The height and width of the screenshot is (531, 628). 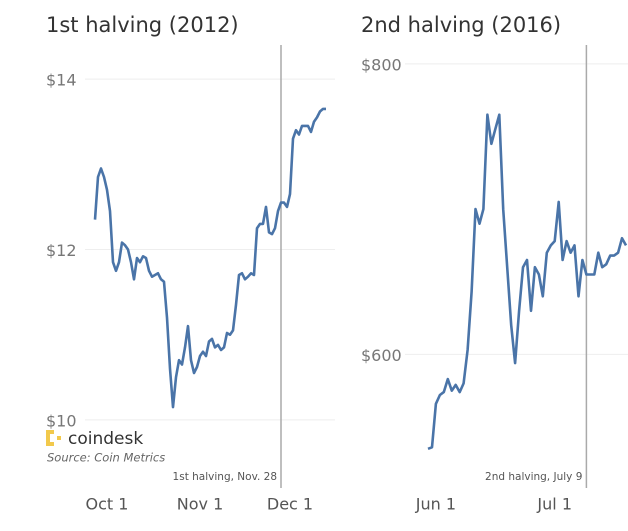 What do you see at coordinates (461, 25) in the screenshot?
I see `chart-title: 2nd halving (2016)` at bounding box center [461, 25].